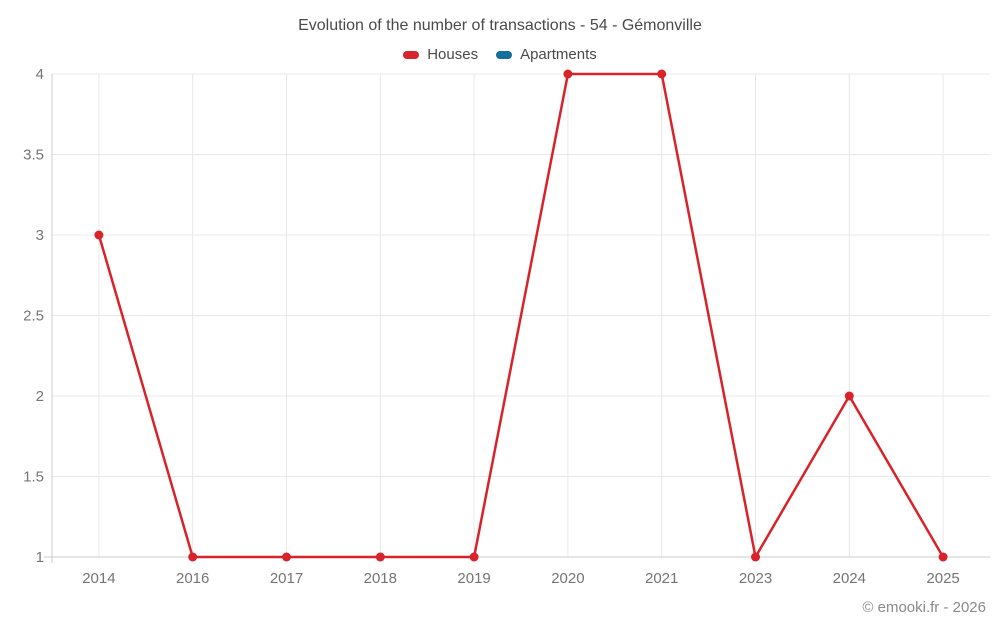 This screenshot has height=625, width=1000. Describe the element at coordinates (40, 235) in the screenshot. I see `y-tick-label: 3` at that location.